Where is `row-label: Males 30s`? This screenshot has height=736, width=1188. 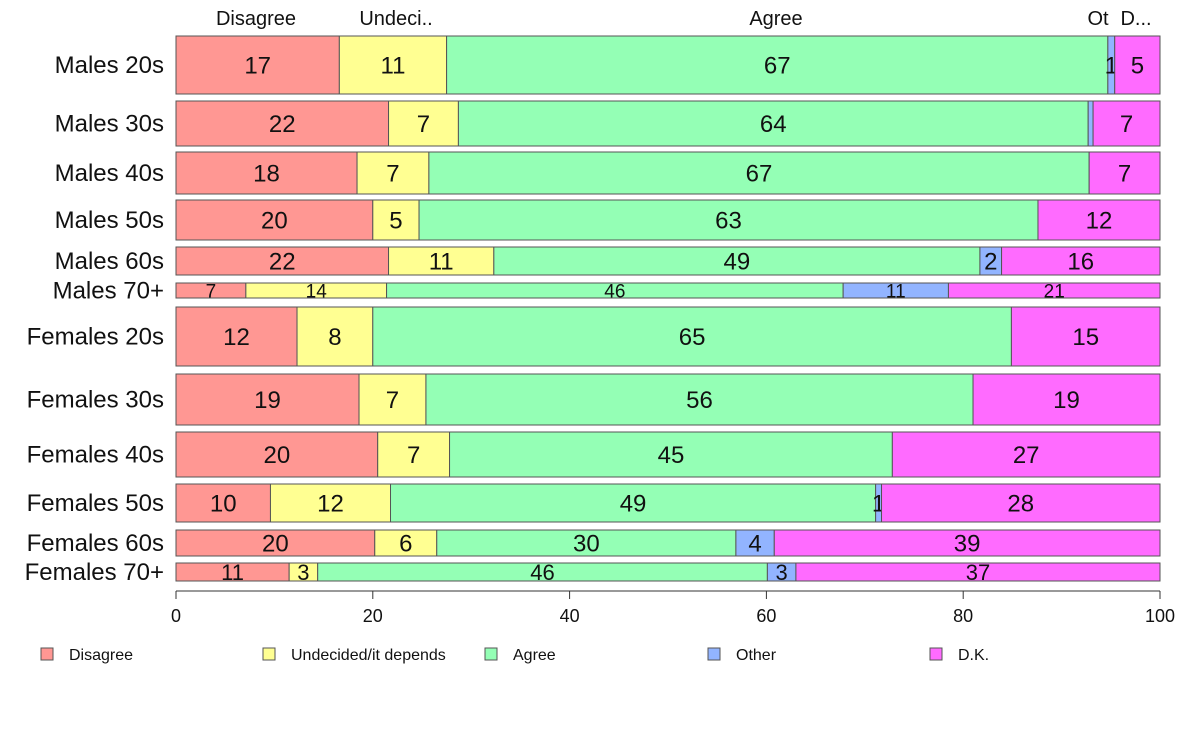
row-label: Males 30s is located at coordinates (109, 124).